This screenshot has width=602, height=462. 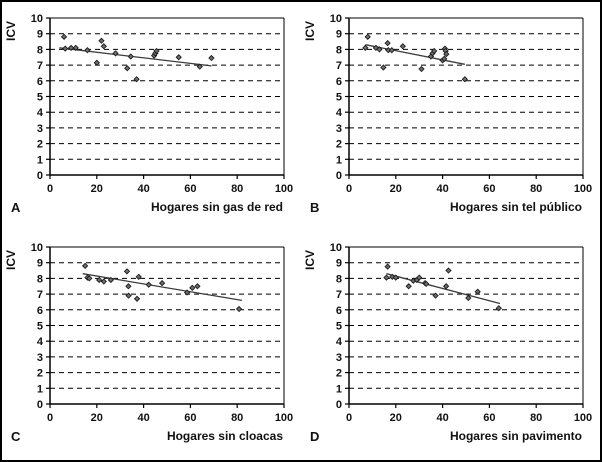 What do you see at coordinates (16, 436) in the screenshot?
I see `panel-label: C` at bounding box center [16, 436].